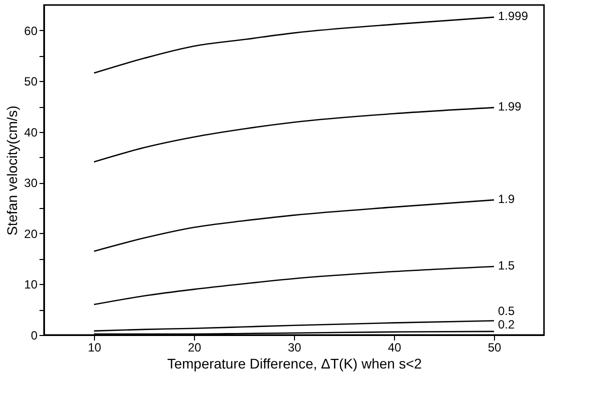 The width and height of the screenshot is (614, 403). What do you see at coordinates (31, 183) in the screenshot?
I see `y-tick-label: 30` at bounding box center [31, 183].